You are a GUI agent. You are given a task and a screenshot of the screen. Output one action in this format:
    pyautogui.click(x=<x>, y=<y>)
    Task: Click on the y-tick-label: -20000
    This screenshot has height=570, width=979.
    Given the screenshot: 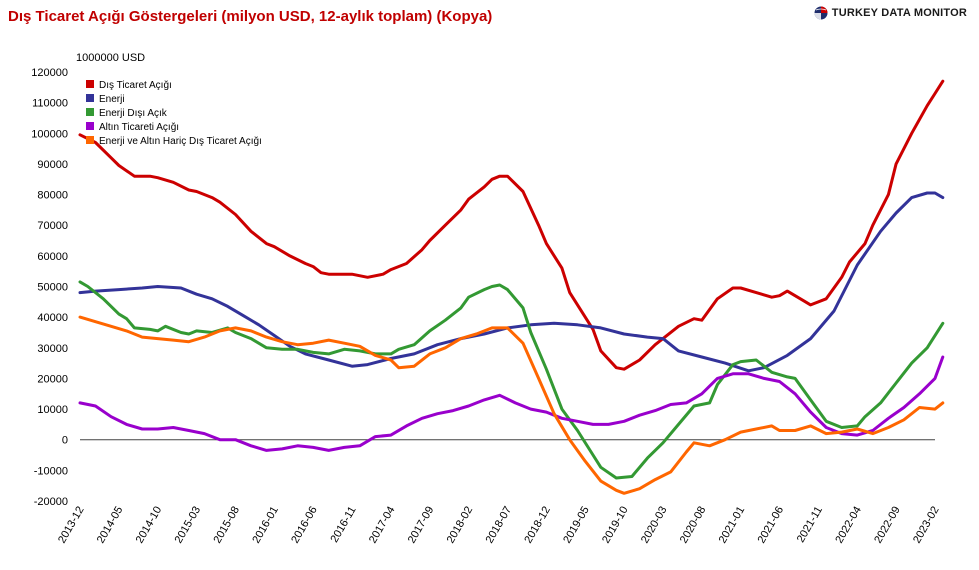 What is the action you would take?
    pyautogui.click(x=51, y=502)
    